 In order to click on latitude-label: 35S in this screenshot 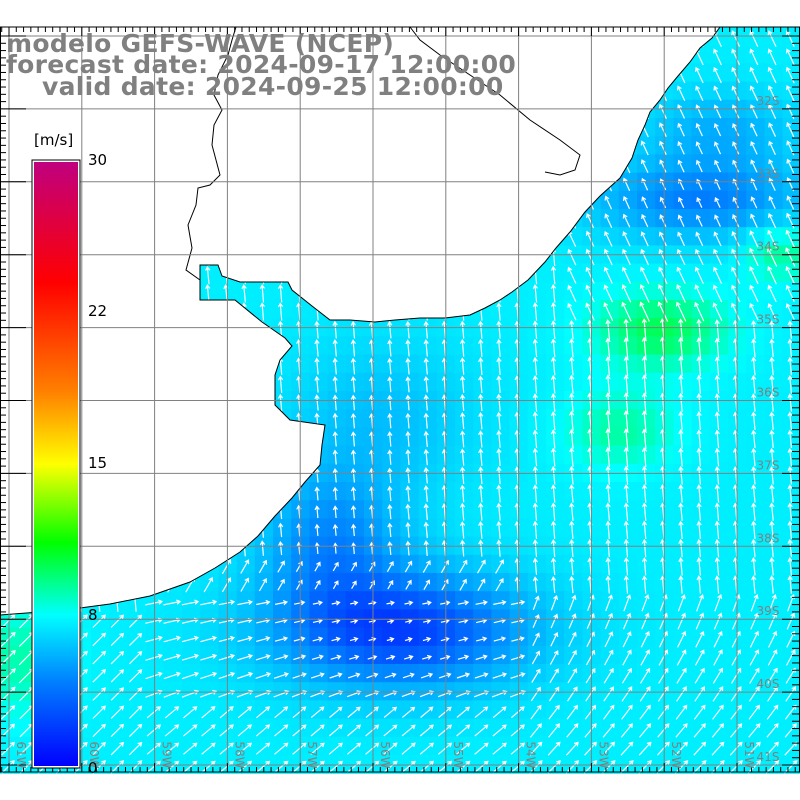, I will do `click(768, 320)`.